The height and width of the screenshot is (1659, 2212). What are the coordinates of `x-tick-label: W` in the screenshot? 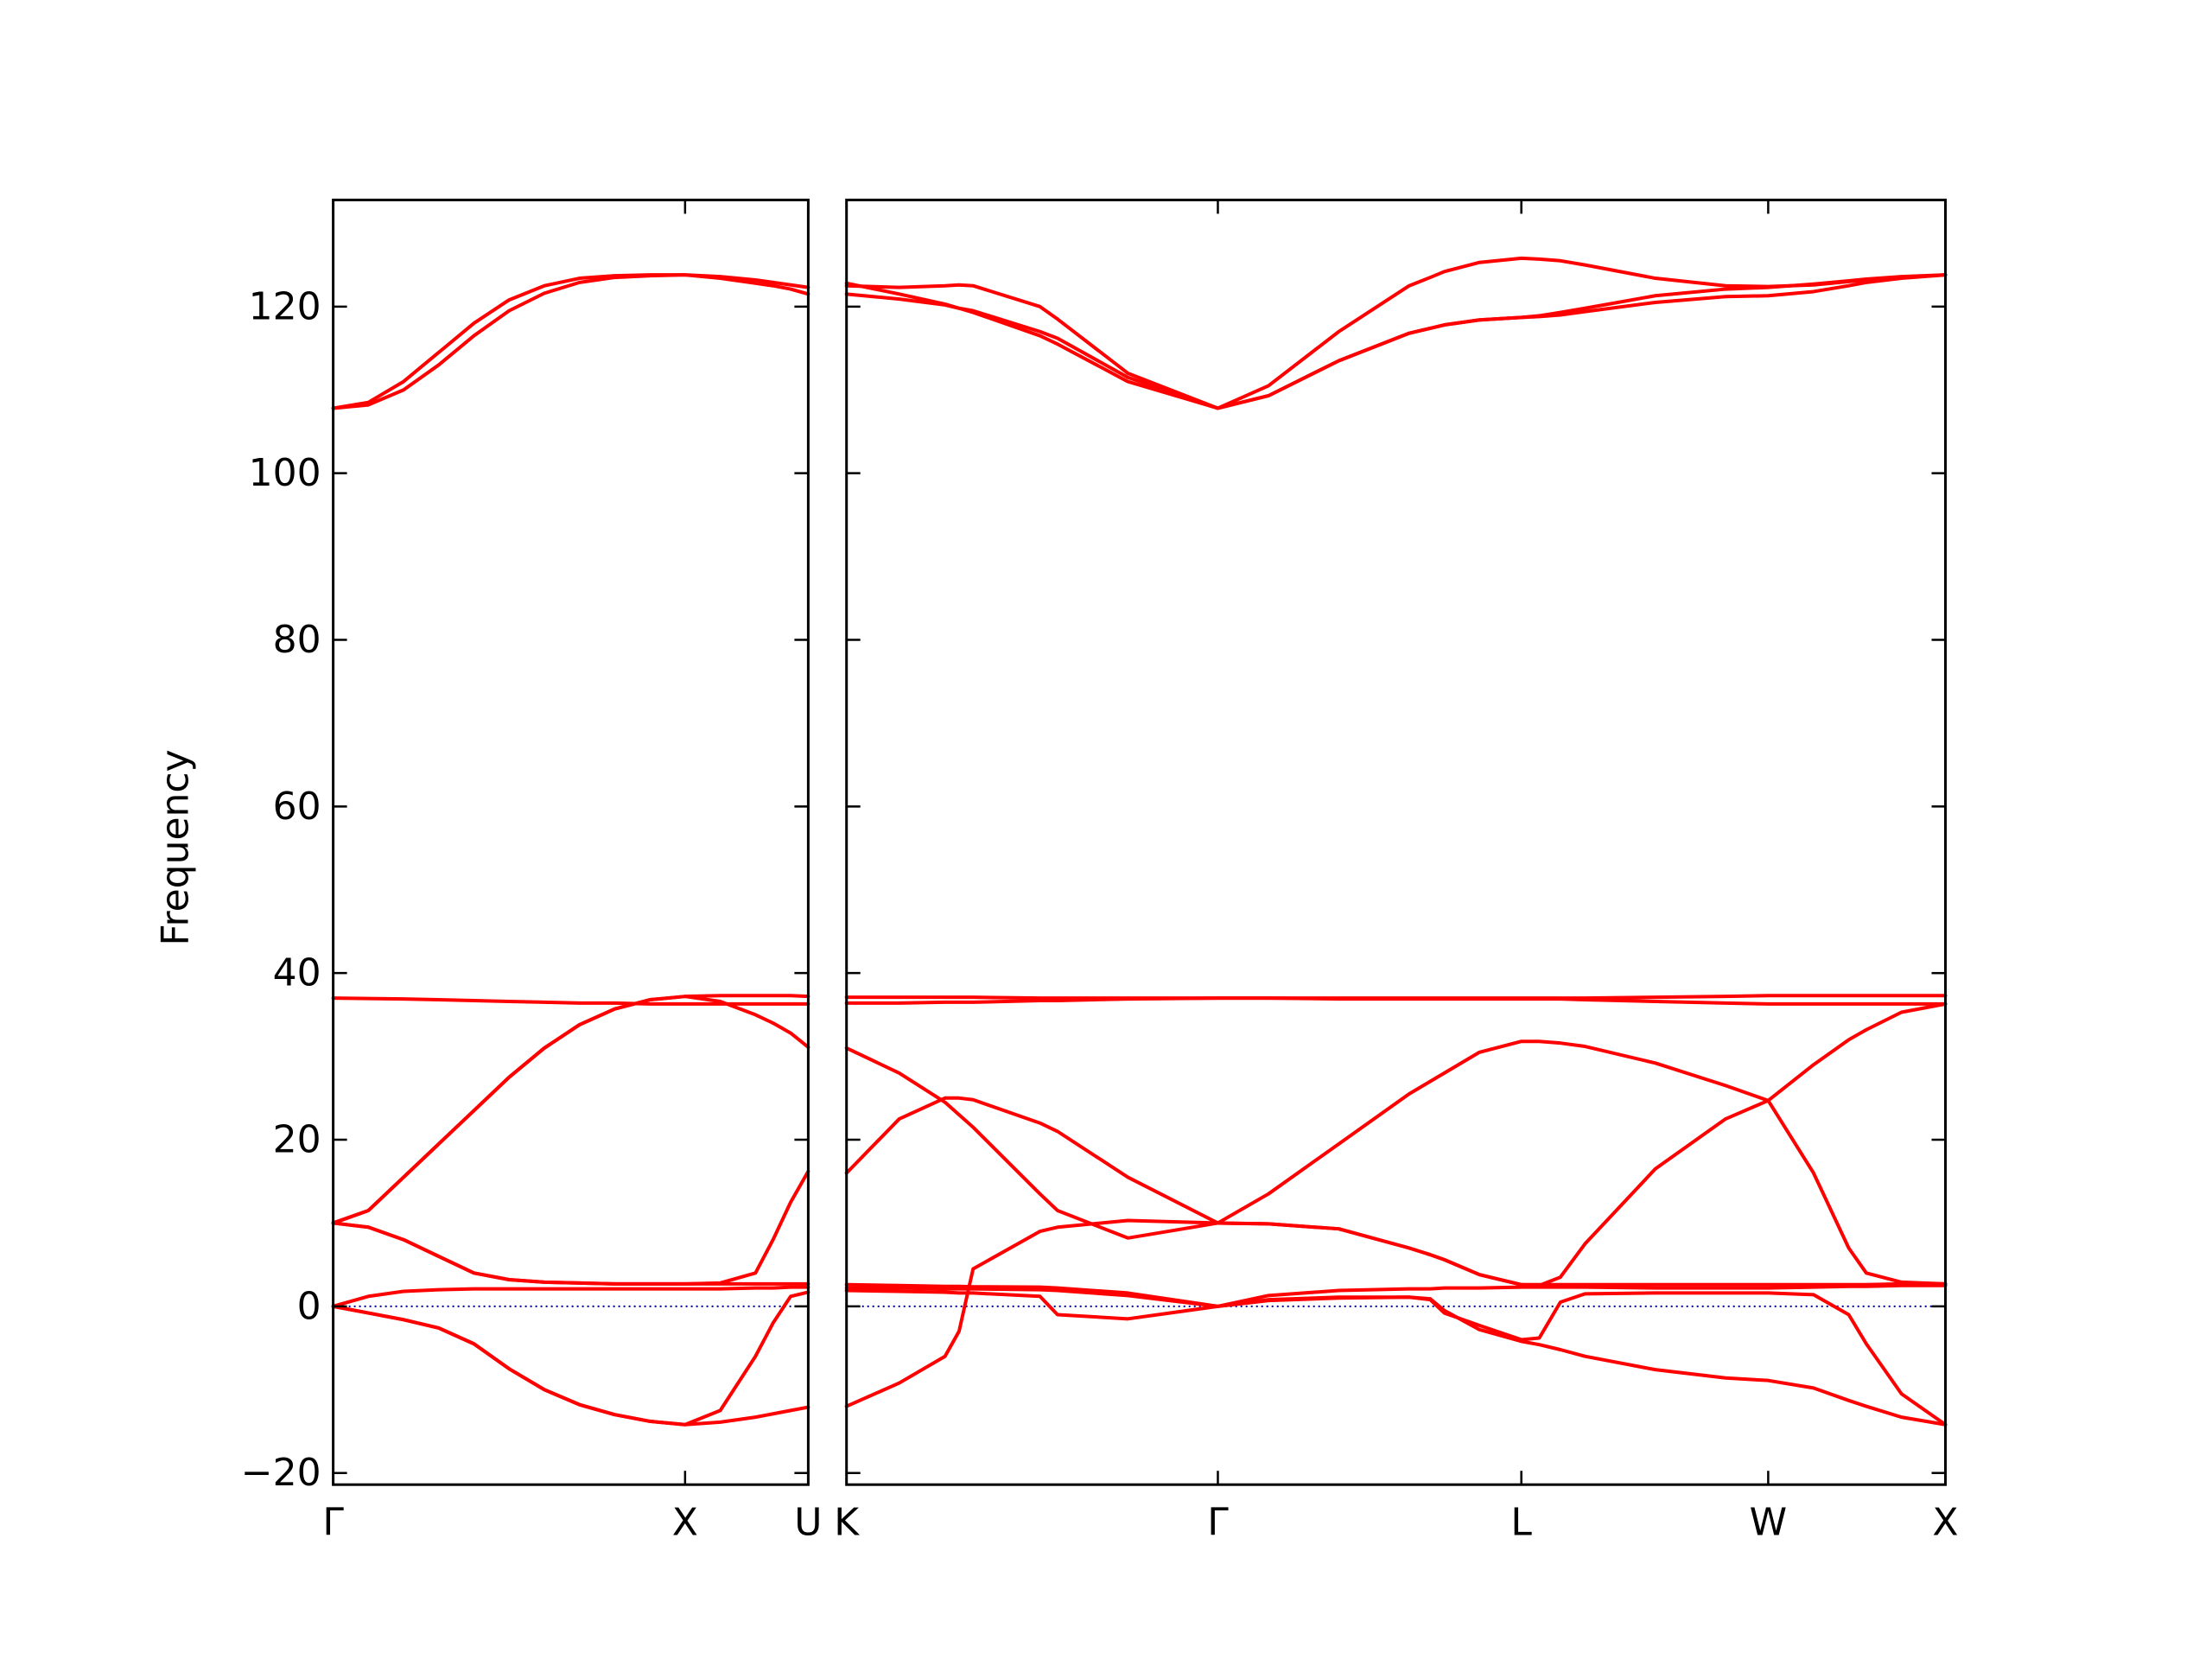 It's located at (1769, 1523).